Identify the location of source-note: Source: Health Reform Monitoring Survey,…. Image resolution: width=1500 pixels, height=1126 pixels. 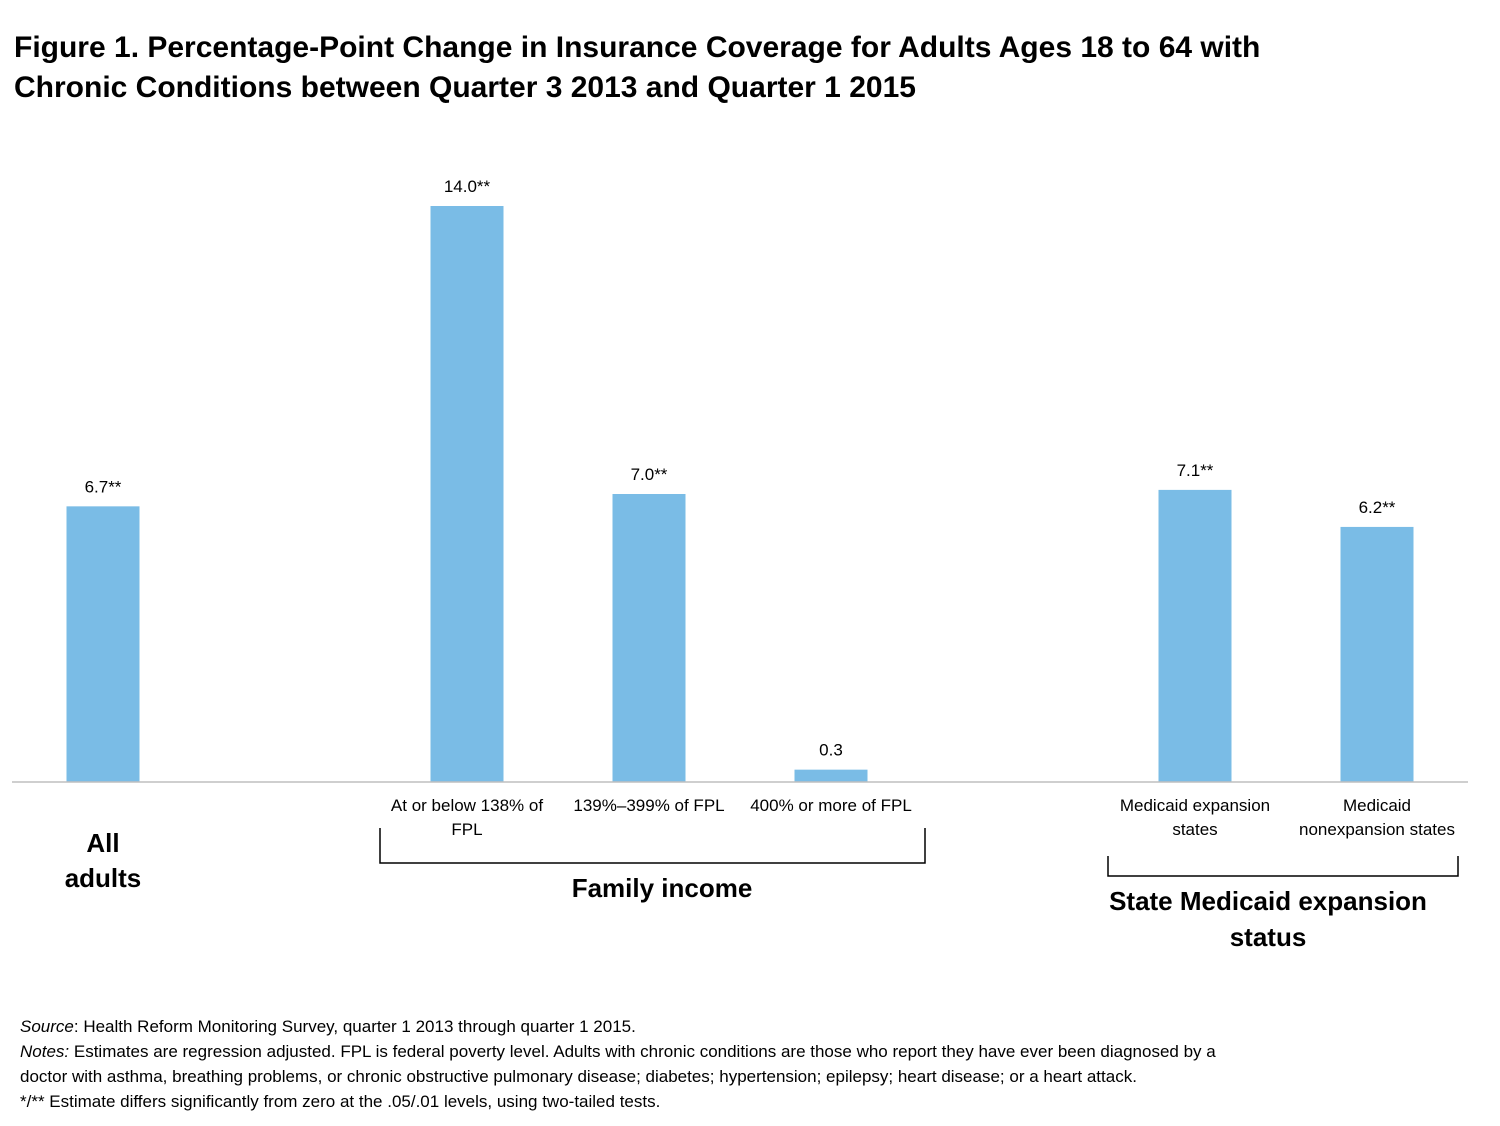
(750, 1026).